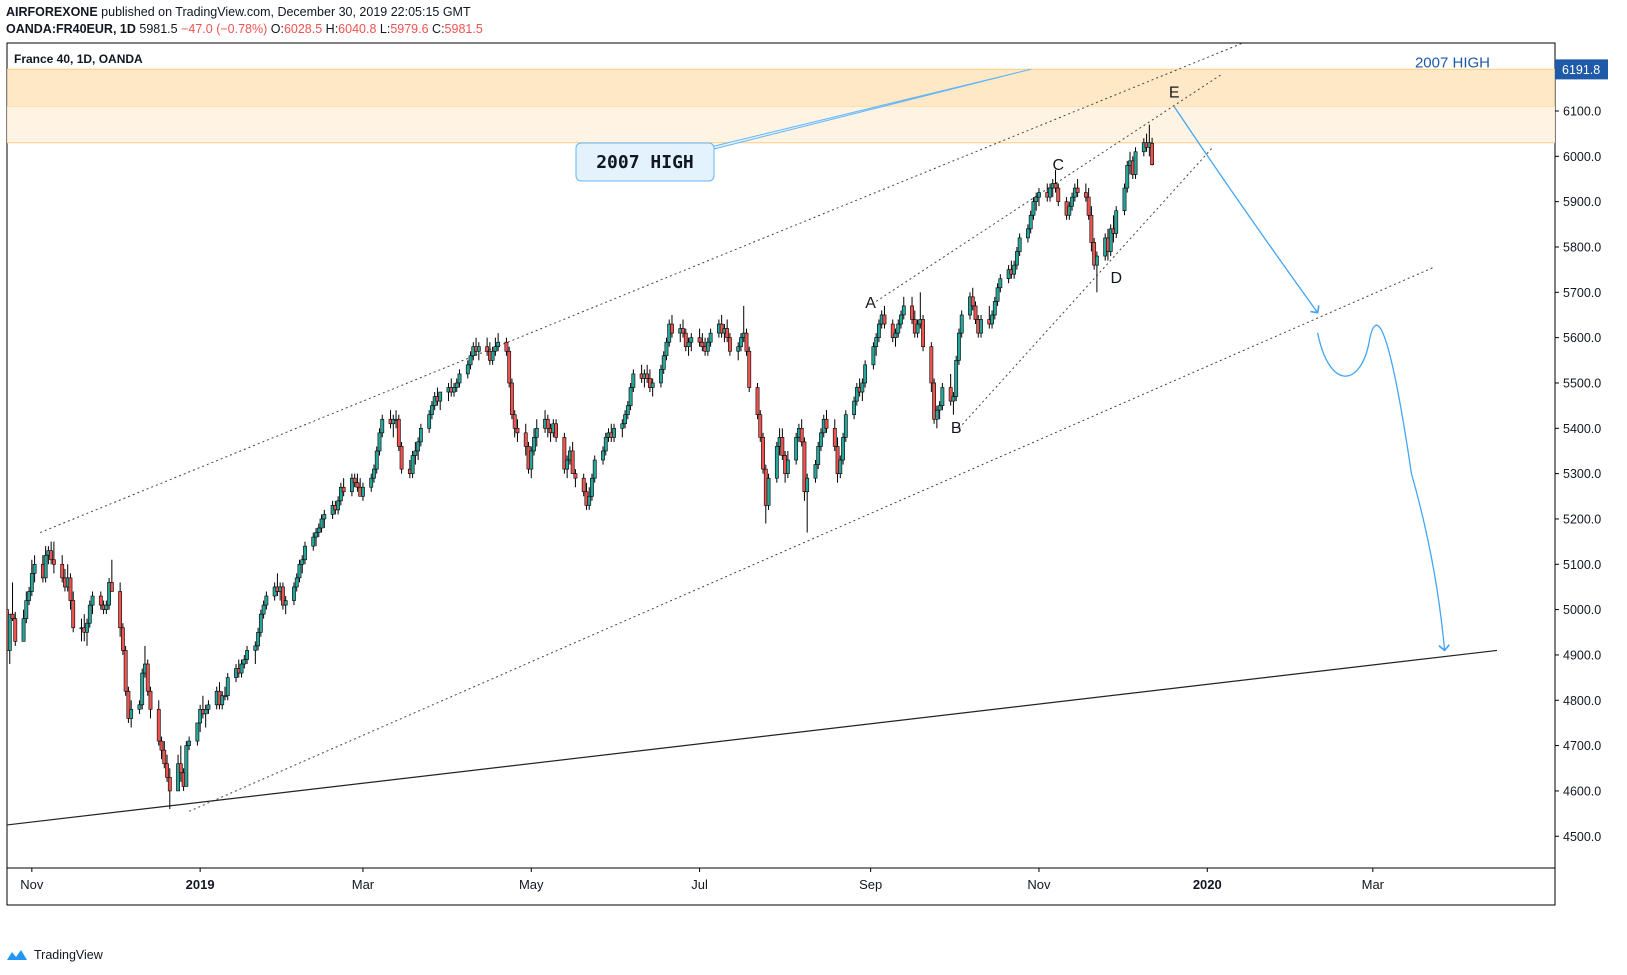 The height and width of the screenshot is (975, 1627). Describe the element at coordinates (1174, 92) in the screenshot. I see `wave-label-e: E` at that location.